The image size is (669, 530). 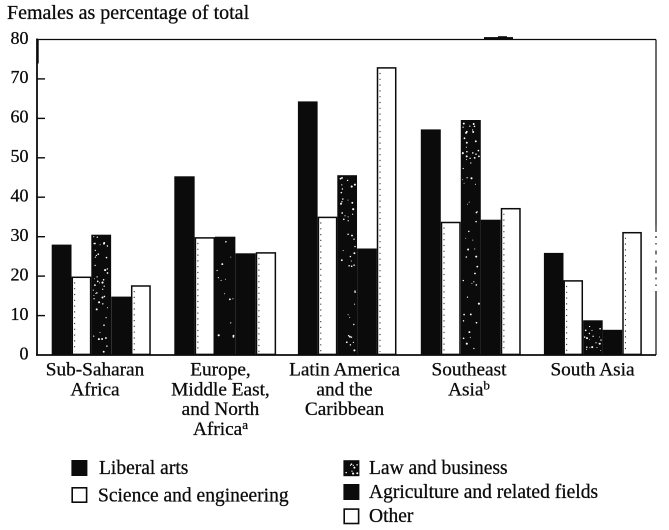 I want to click on svg-text: 50, so click(x=20, y=156).